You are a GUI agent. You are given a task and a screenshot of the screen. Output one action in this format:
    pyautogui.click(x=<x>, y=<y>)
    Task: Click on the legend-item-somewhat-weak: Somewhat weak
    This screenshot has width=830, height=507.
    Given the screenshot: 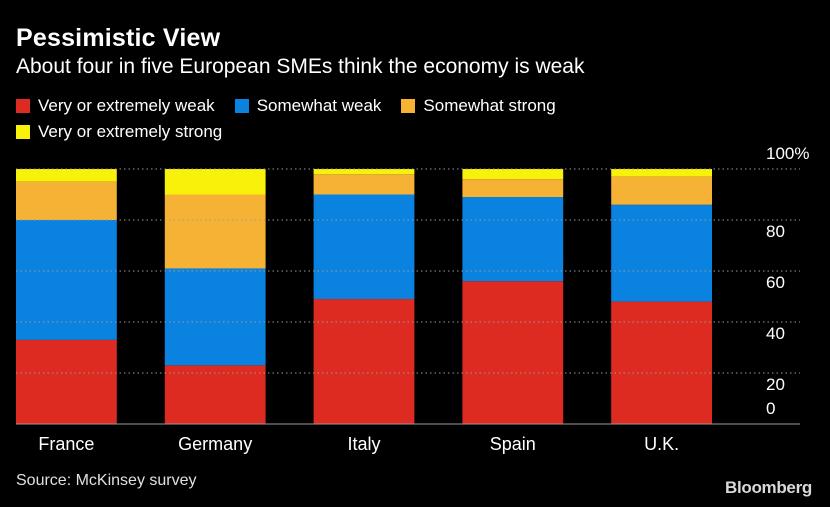 What is the action you would take?
    pyautogui.click(x=308, y=106)
    